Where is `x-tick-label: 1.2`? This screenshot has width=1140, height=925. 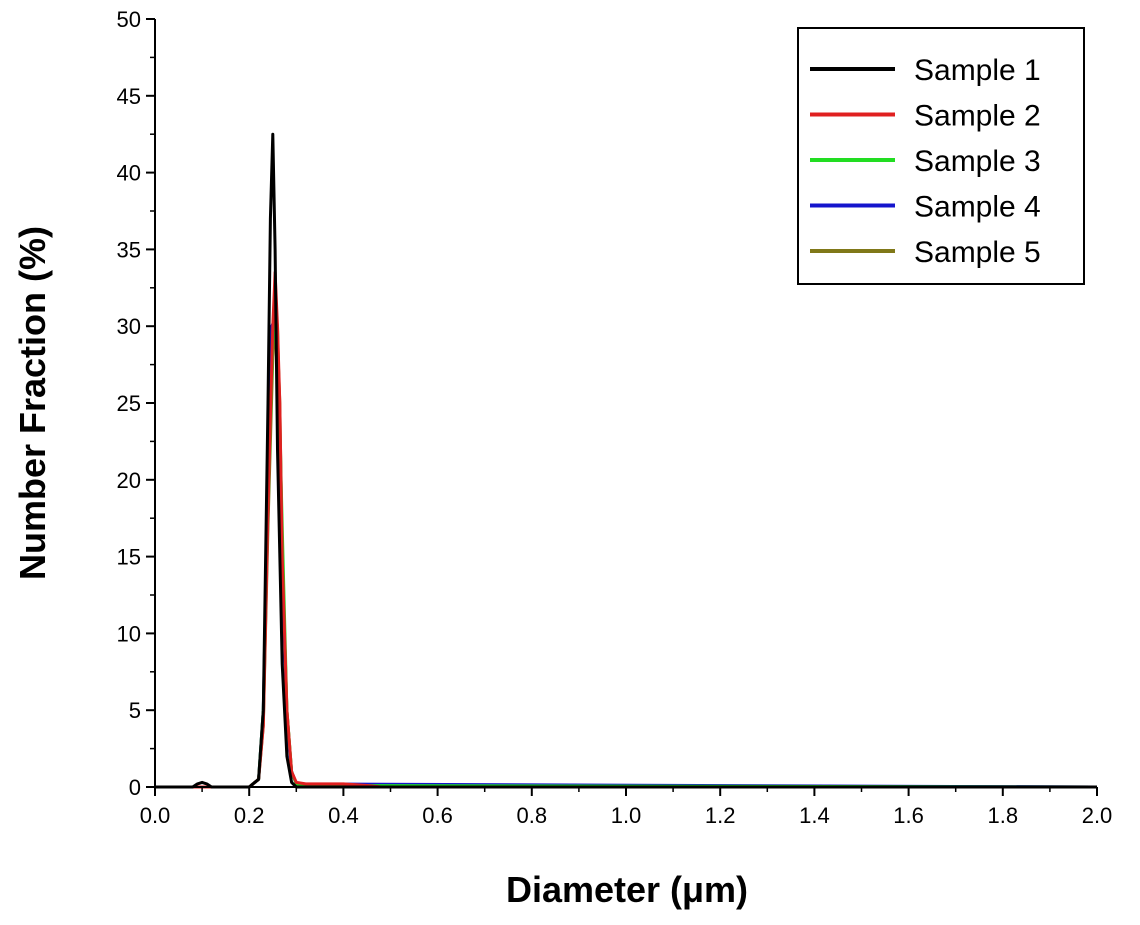
x-tick-label: 1.2 is located at coordinates (720, 815).